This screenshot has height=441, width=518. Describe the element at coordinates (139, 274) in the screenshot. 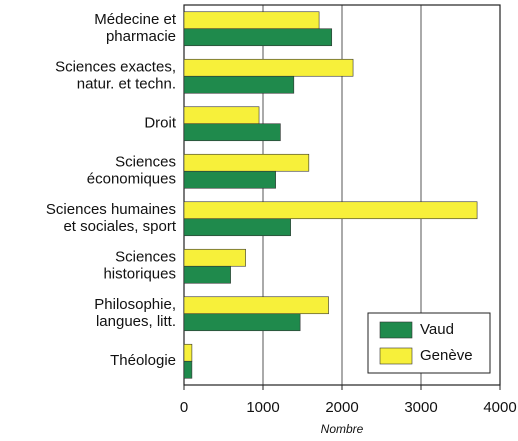

I see `y-tick-label: historiques` at that location.